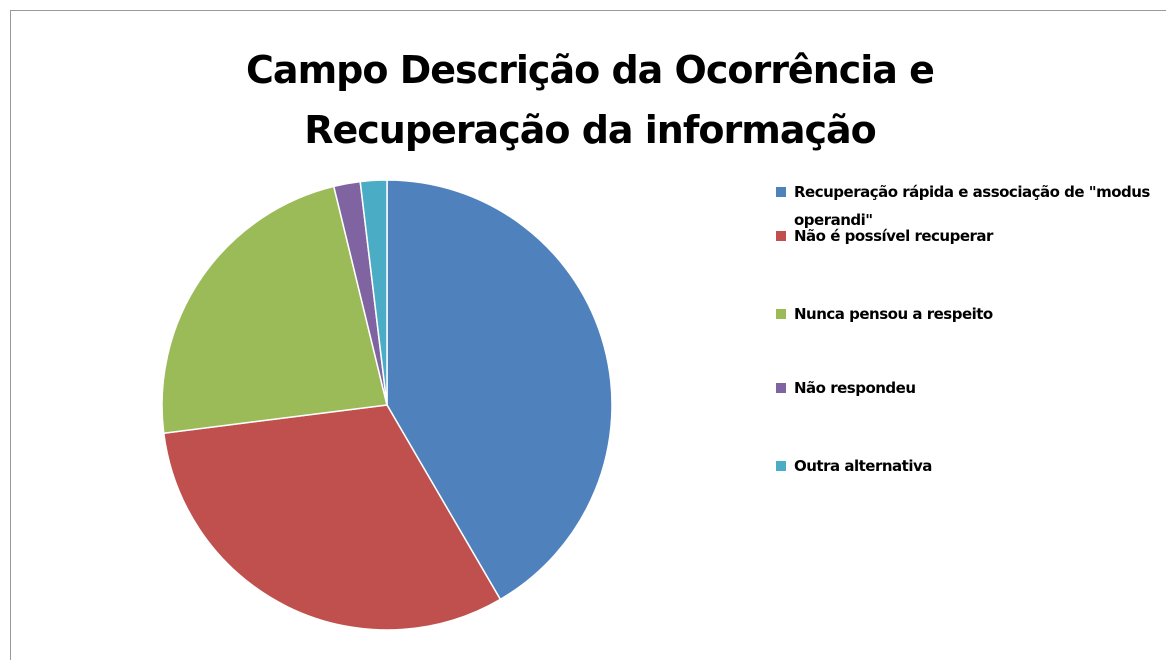  I want to click on legend-item: Outra alternativa, so click(968, 466).